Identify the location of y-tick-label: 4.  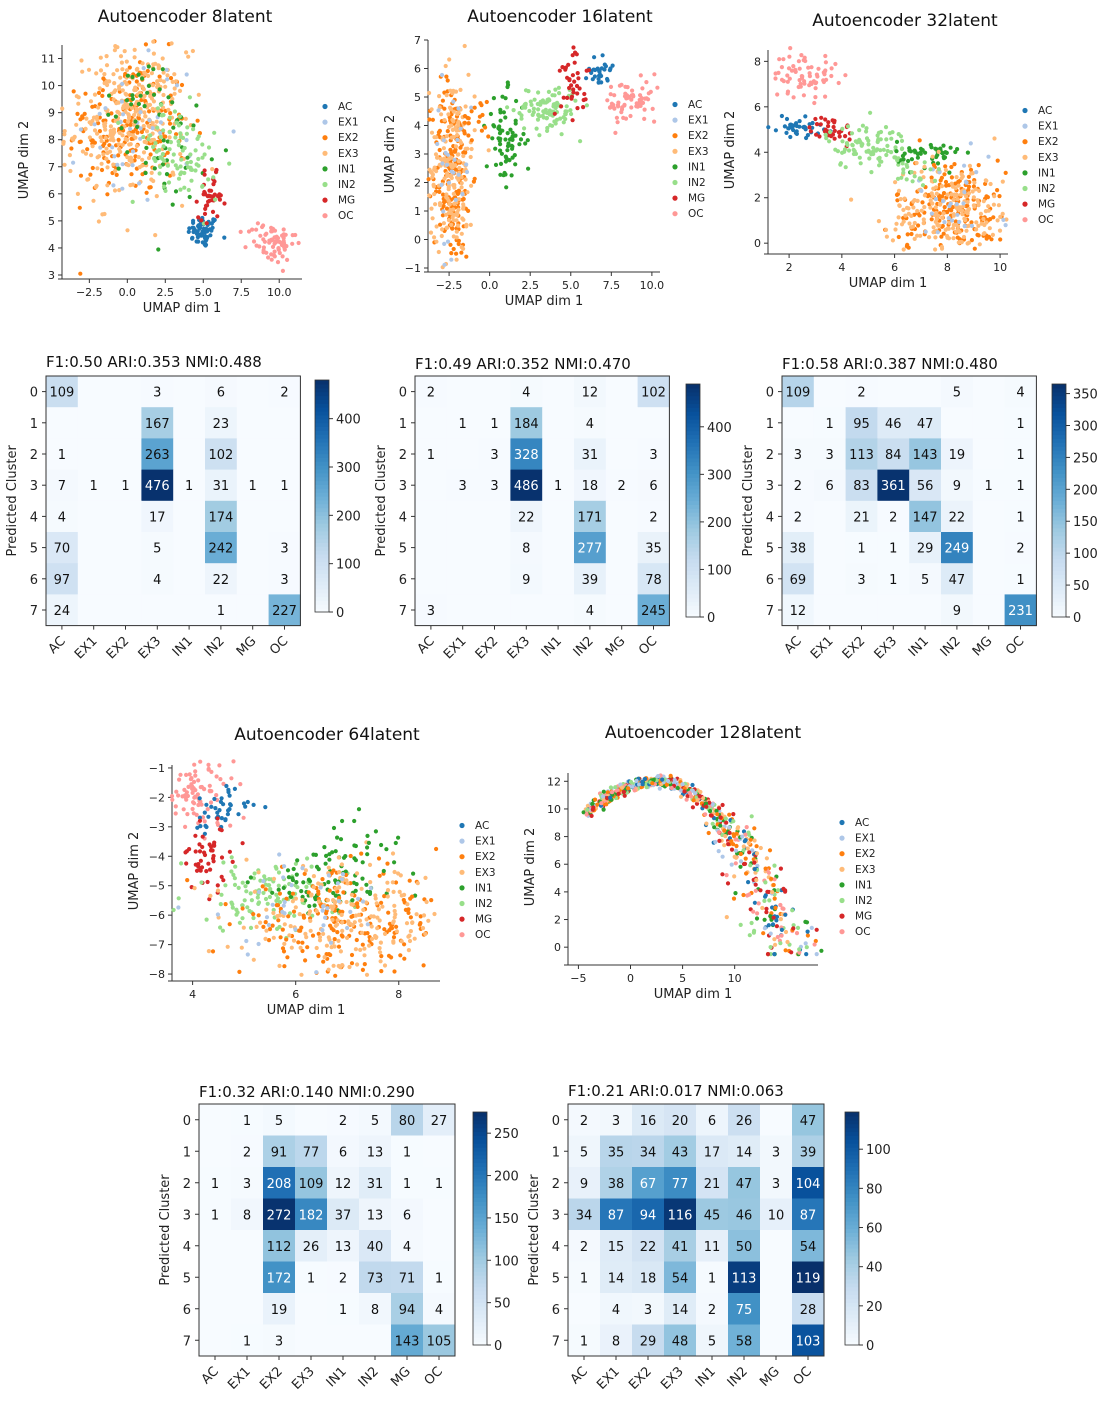
(417, 126).